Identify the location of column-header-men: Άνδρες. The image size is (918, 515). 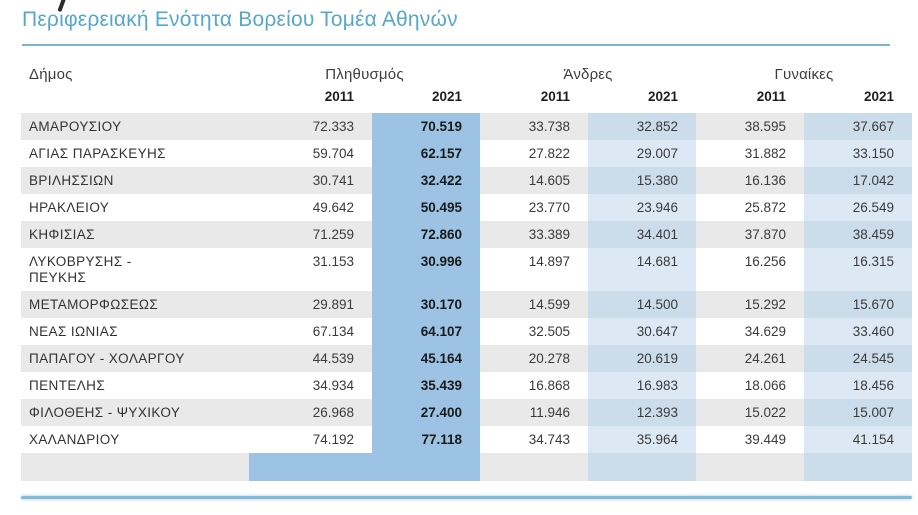
(588, 74).